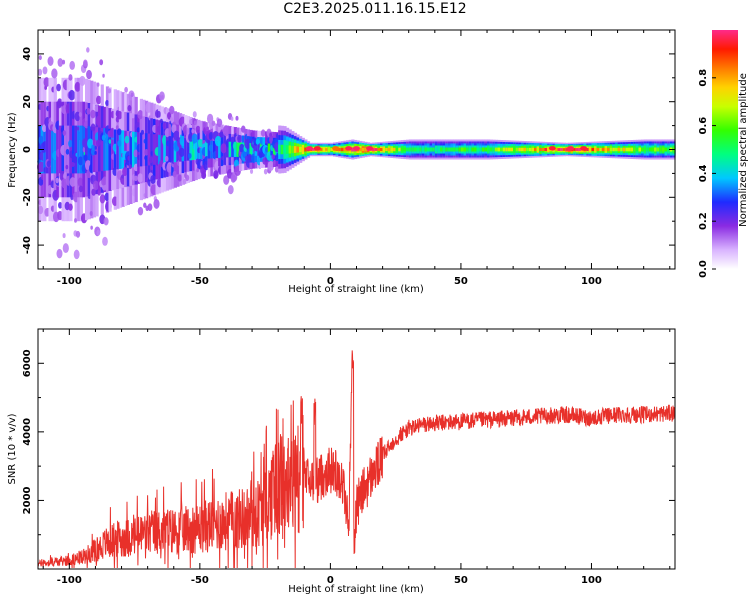 The height and width of the screenshot is (600, 750). What do you see at coordinates (356, 289) in the screenshot?
I see `spectrogram-x-axis-label: Height of straight line (km)` at bounding box center [356, 289].